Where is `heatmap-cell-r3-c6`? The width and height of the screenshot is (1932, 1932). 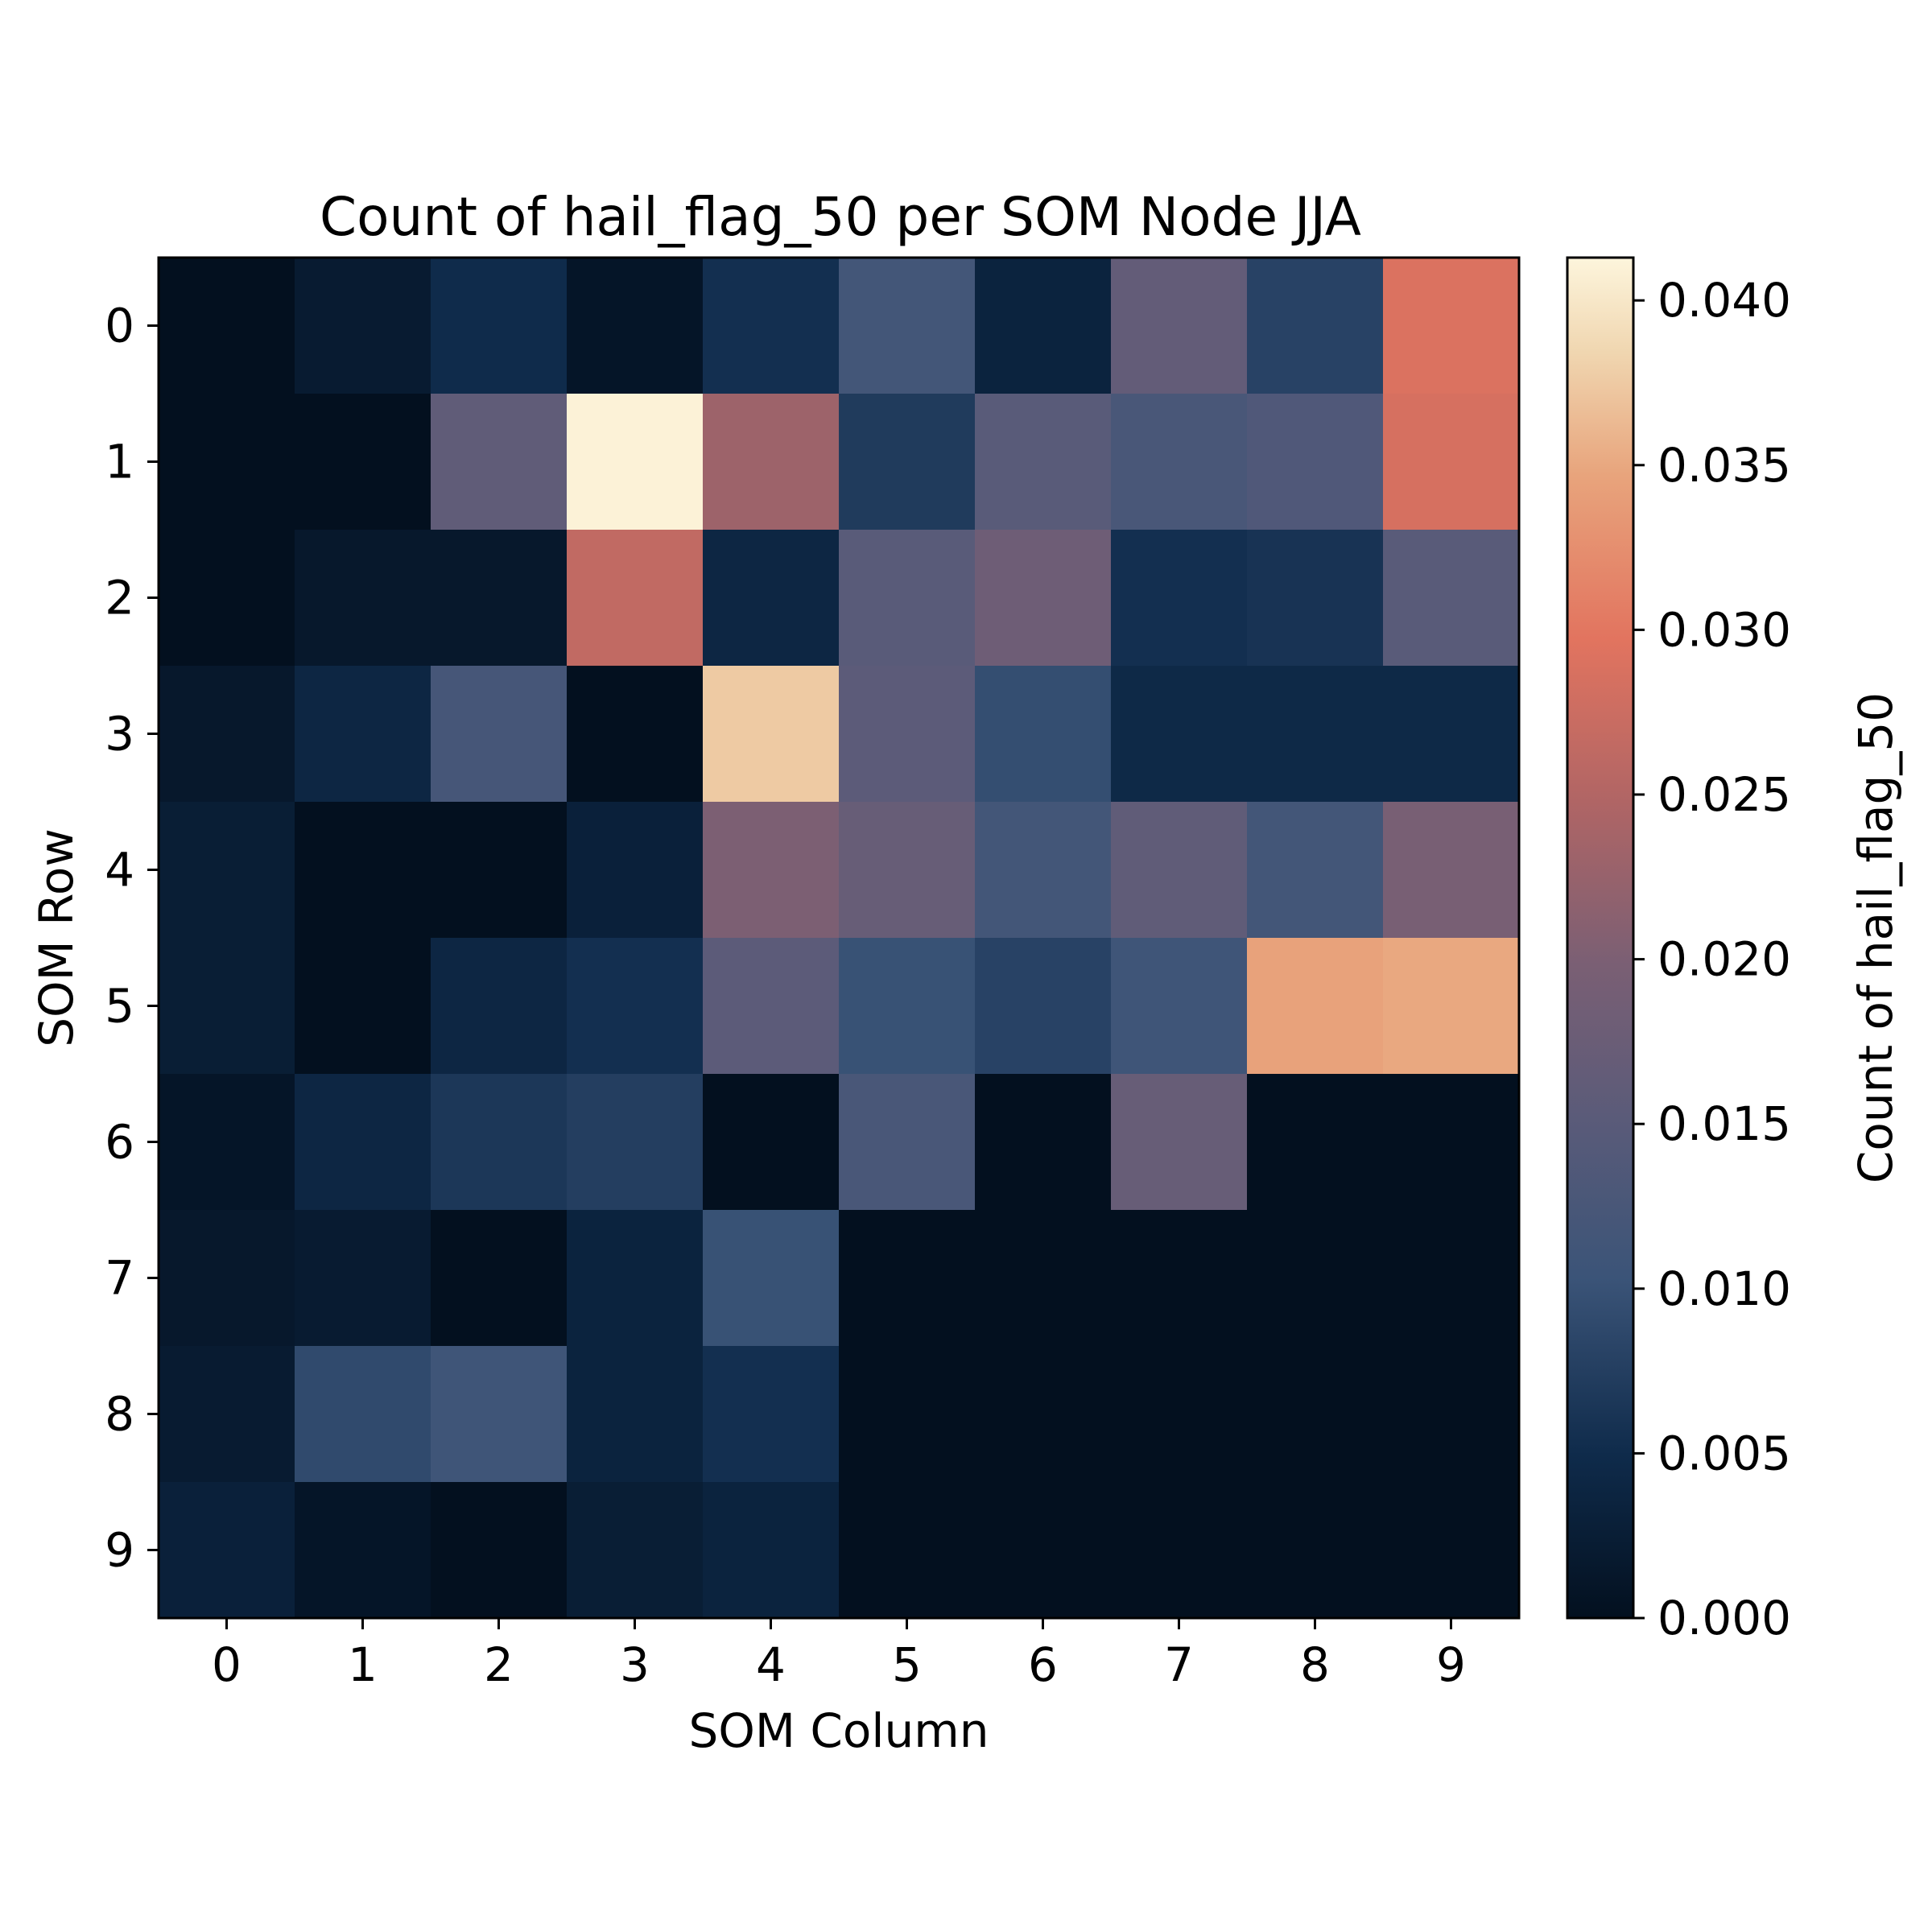 heatmap-cell-r3-c6 is located at coordinates (1043, 734).